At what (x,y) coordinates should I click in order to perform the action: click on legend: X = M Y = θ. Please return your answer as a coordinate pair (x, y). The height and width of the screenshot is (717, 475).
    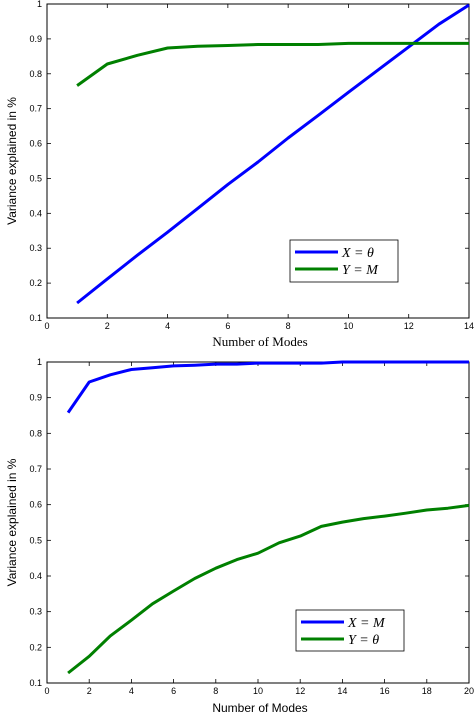
    Looking at the image, I should click on (350, 630).